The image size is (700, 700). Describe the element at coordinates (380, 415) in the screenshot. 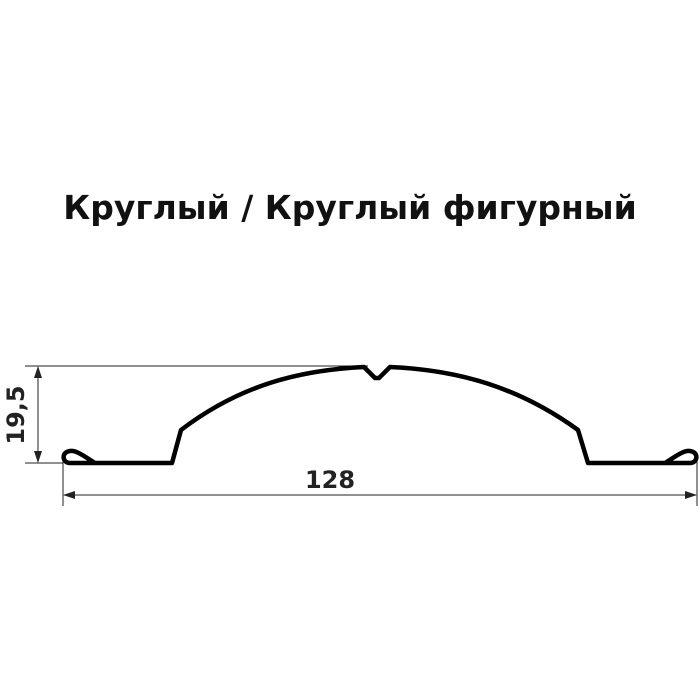

I see `profile-outline` at that location.